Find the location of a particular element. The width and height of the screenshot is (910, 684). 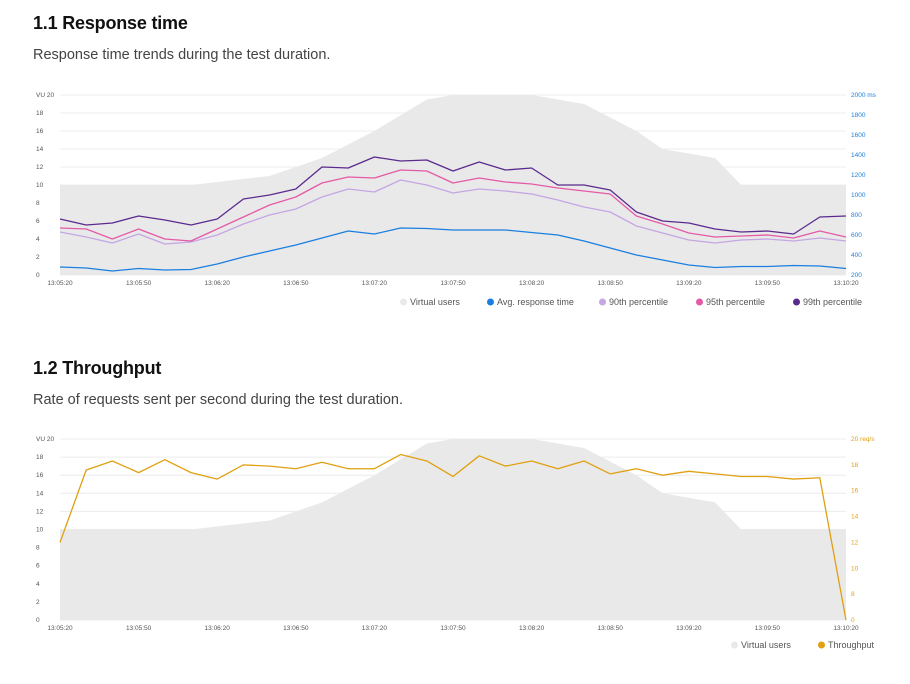

legend-label: Throughput is located at coordinates (851, 645).